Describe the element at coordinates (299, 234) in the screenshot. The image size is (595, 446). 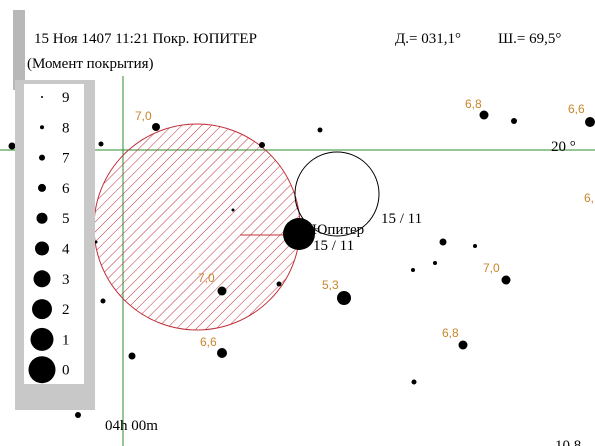
I see `jupiter` at that location.